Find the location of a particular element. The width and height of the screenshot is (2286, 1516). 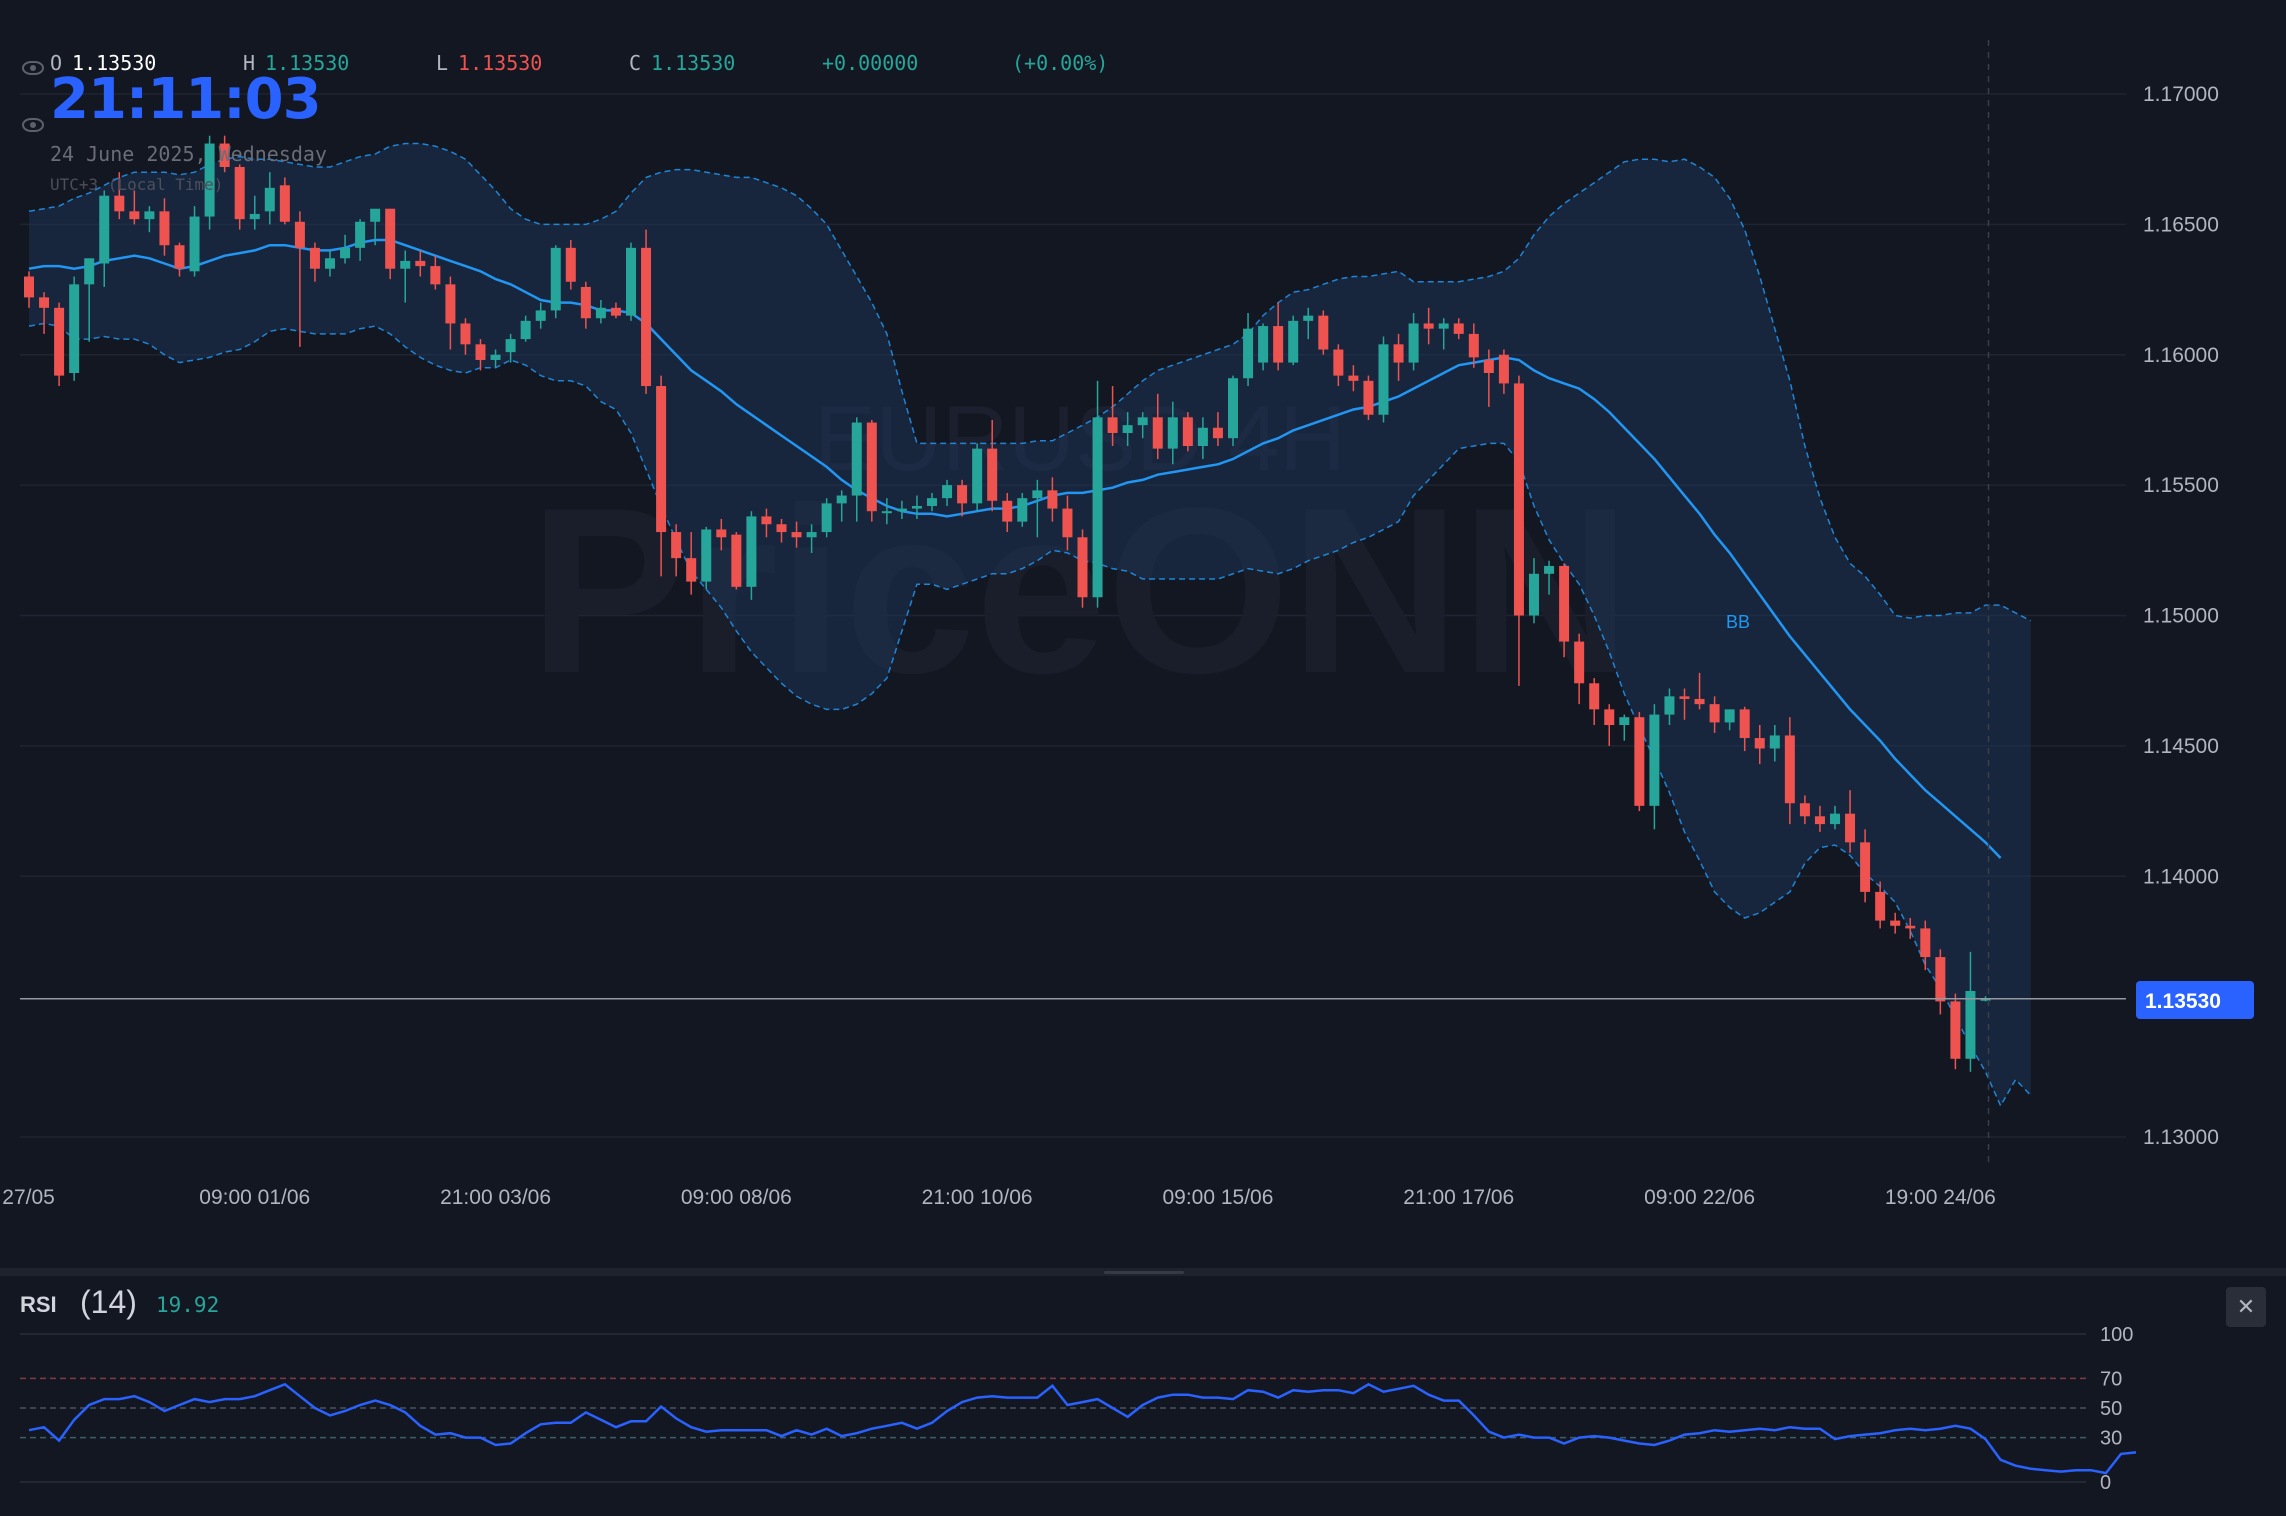

current-price-tag is located at coordinates (2195, 1000).